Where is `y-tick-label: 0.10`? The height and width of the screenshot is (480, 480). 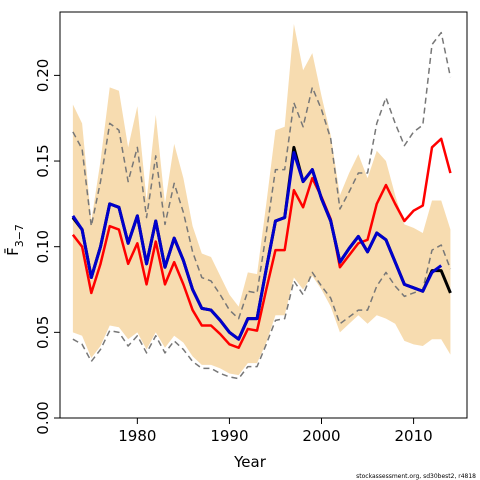
y-tick-label: 0.10 is located at coordinates (43, 246).